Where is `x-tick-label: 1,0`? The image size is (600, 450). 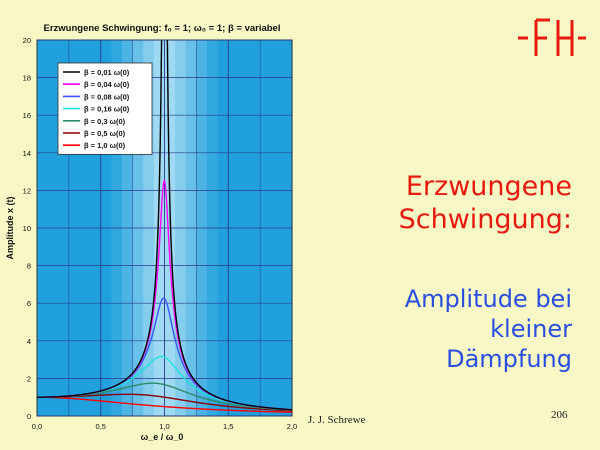 x-tick-label: 1,0 is located at coordinates (164, 426).